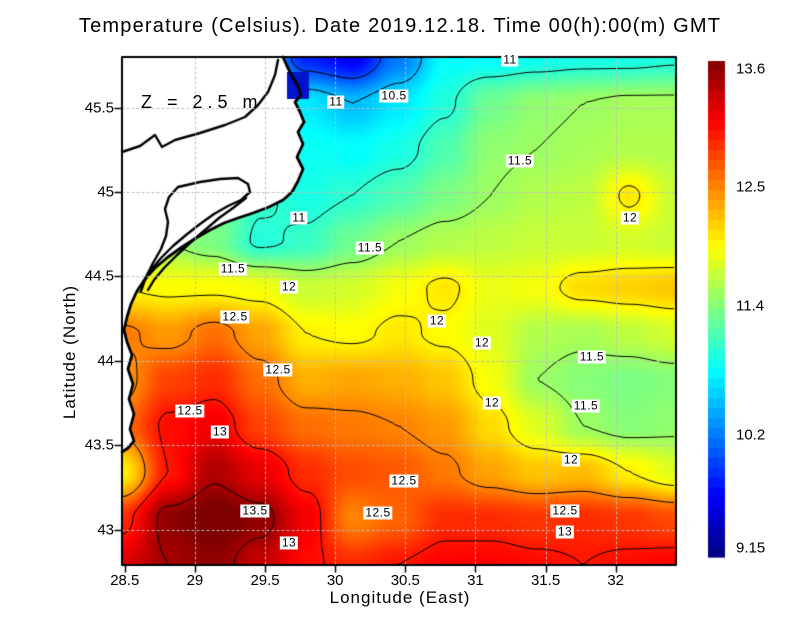 The image size is (800, 618). Describe the element at coordinates (475, 580) in the screenshot. I see `x-tick-label: 31` at that location.